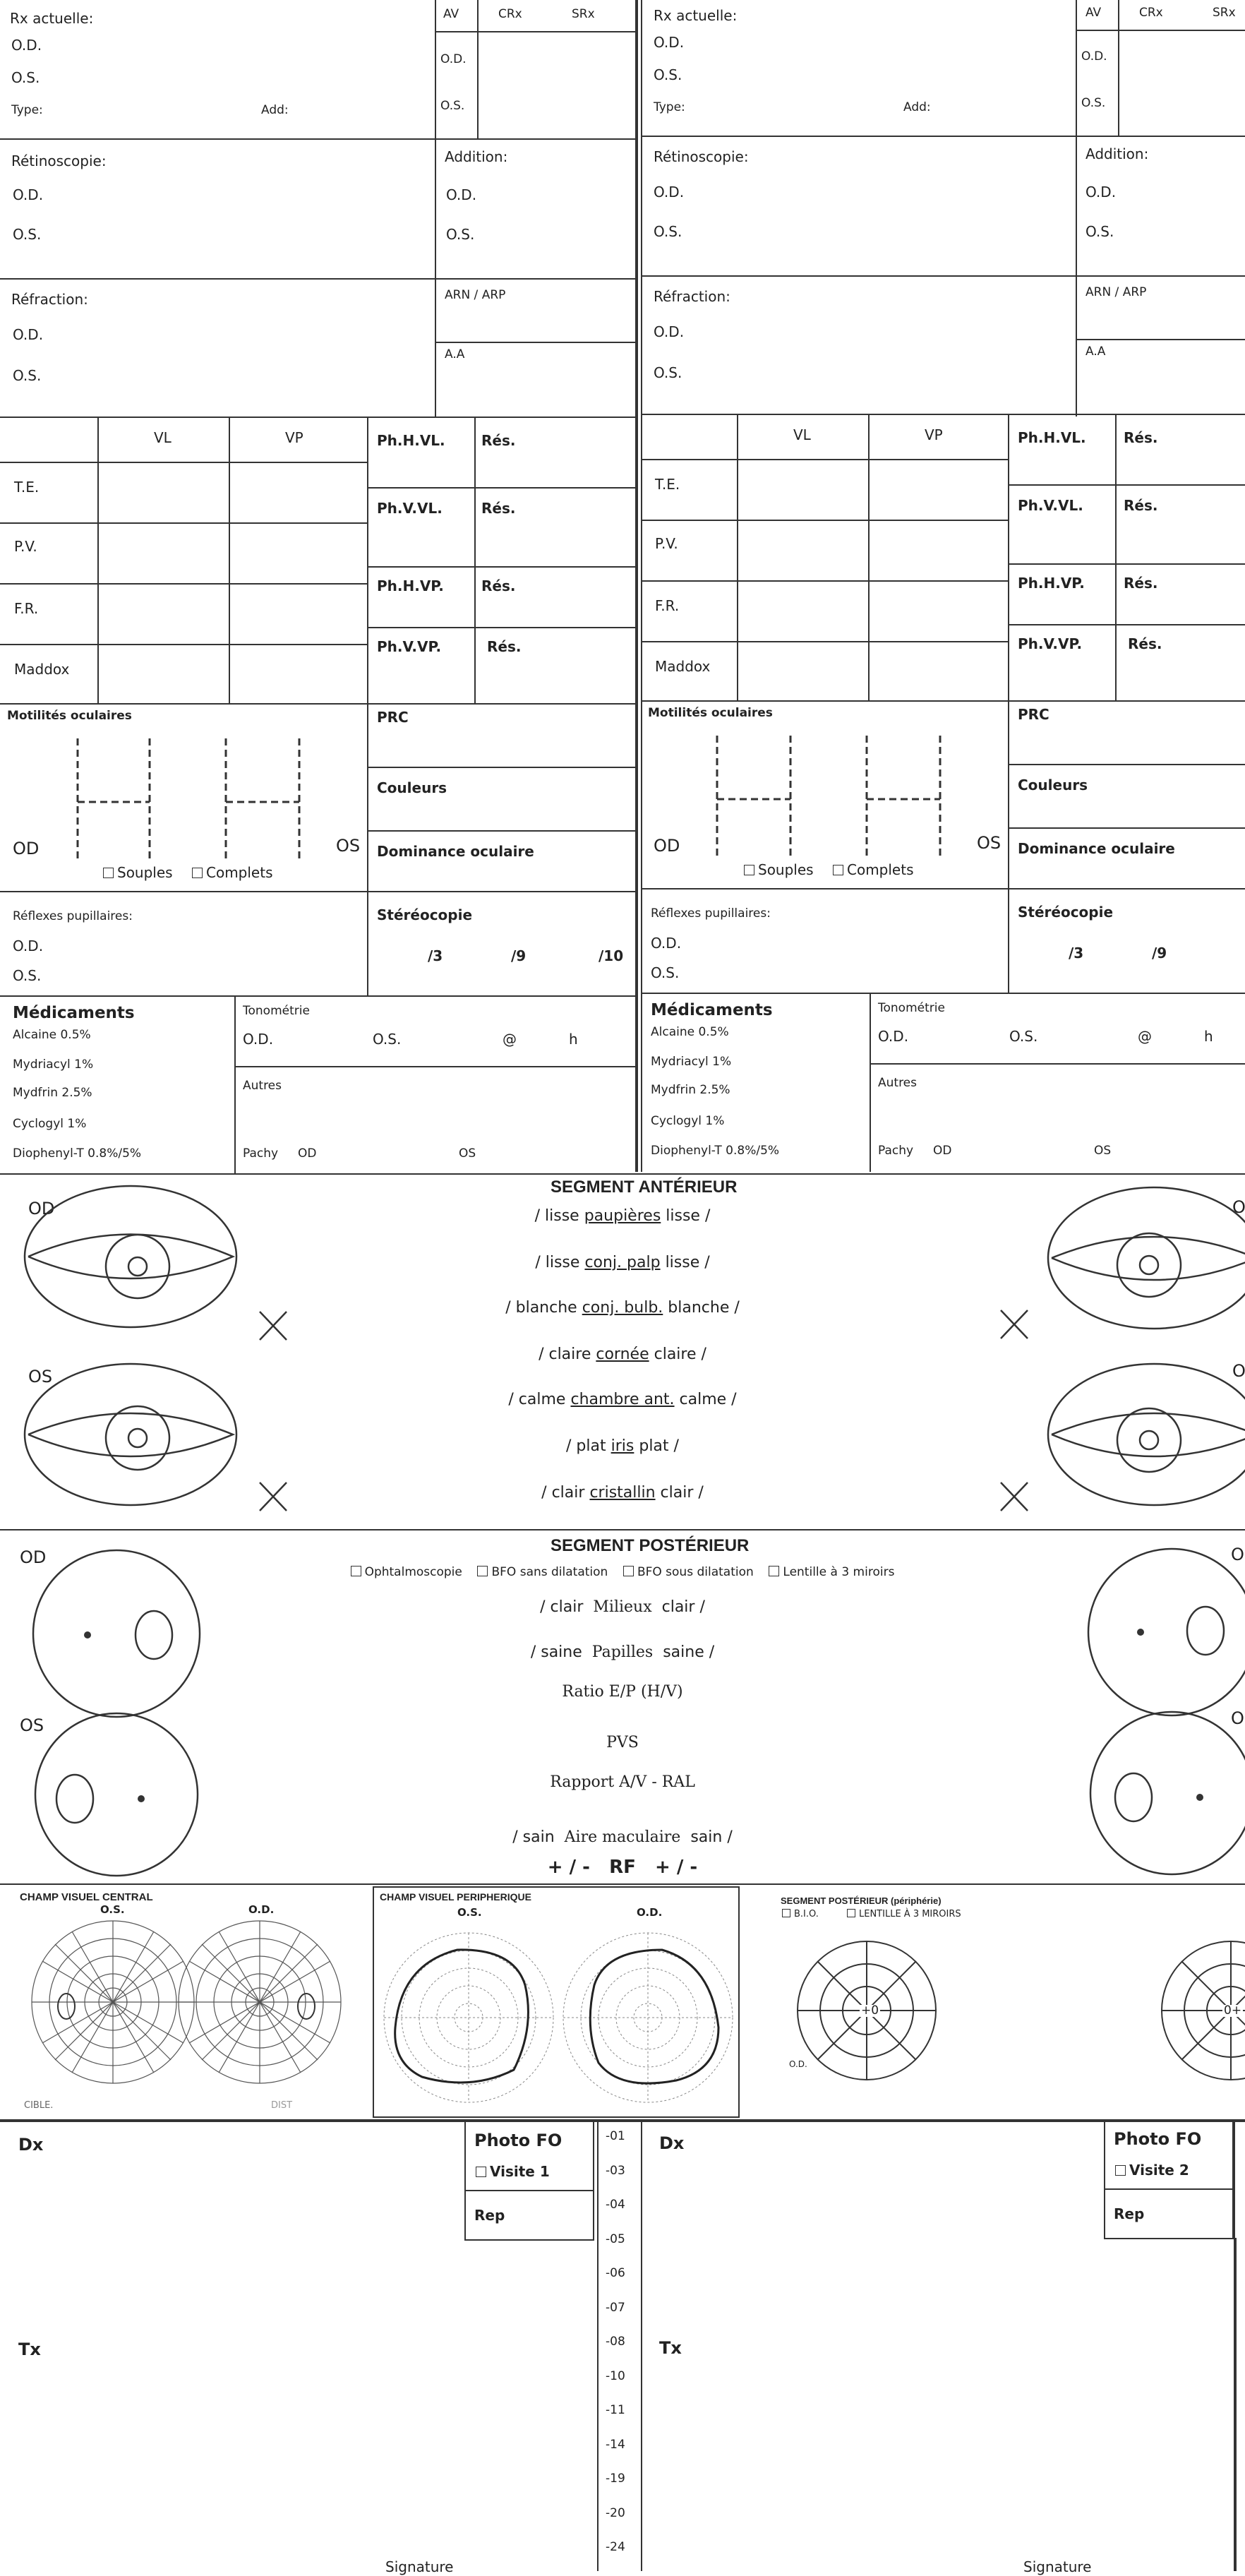 The height and width of the screenshot is (2576, 1245). What do you see at coordinates (412, 787) in the screenshot?
I see `couleurs-label: Couleurs` at bounding box center [412, 787].